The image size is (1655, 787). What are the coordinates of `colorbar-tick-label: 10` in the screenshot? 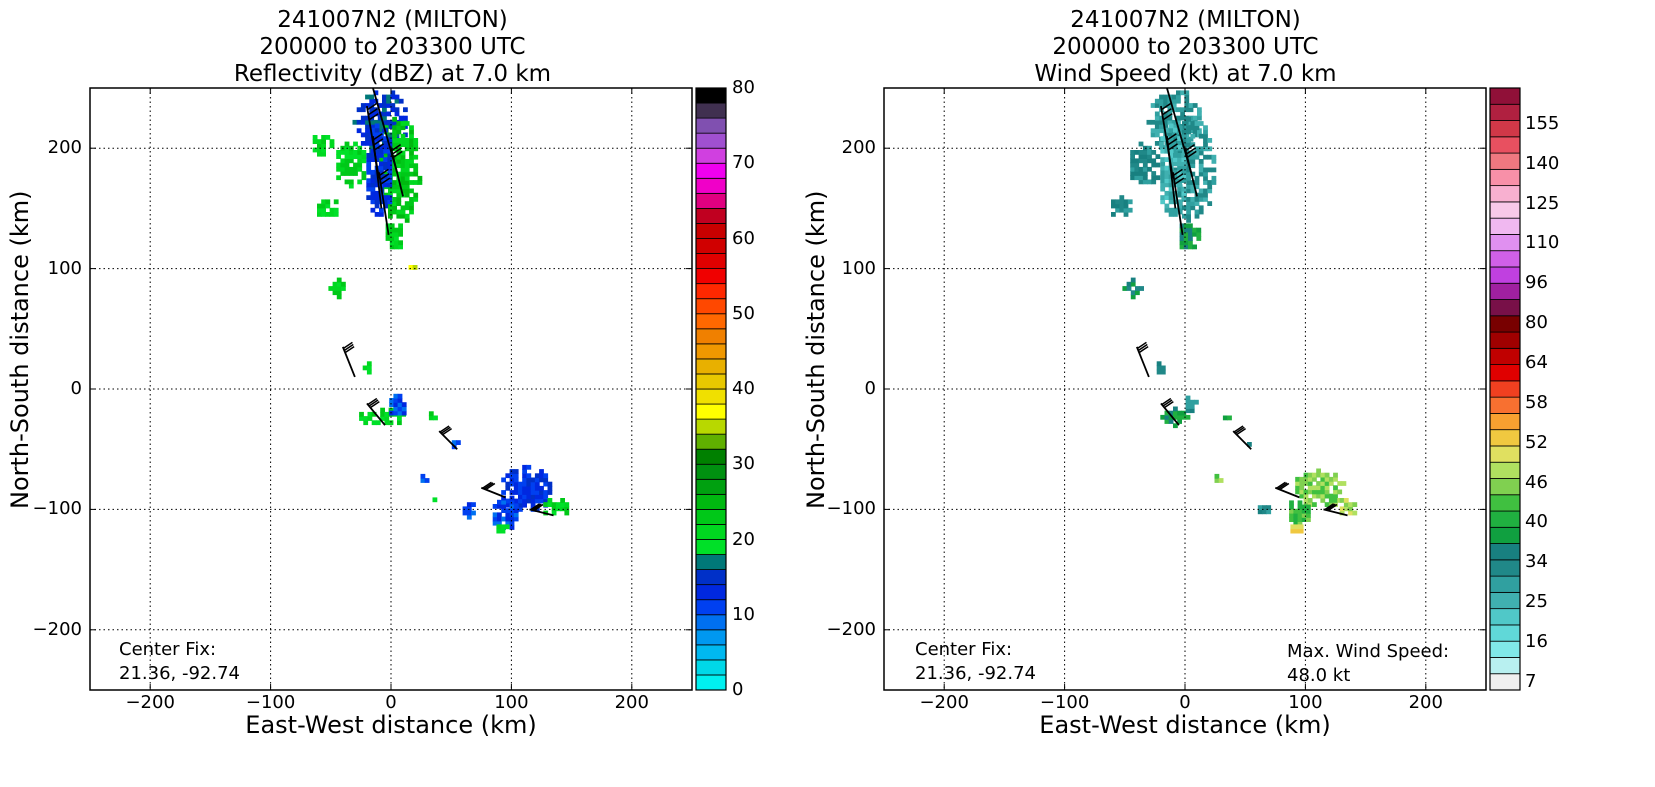 It's located at (743, 614).